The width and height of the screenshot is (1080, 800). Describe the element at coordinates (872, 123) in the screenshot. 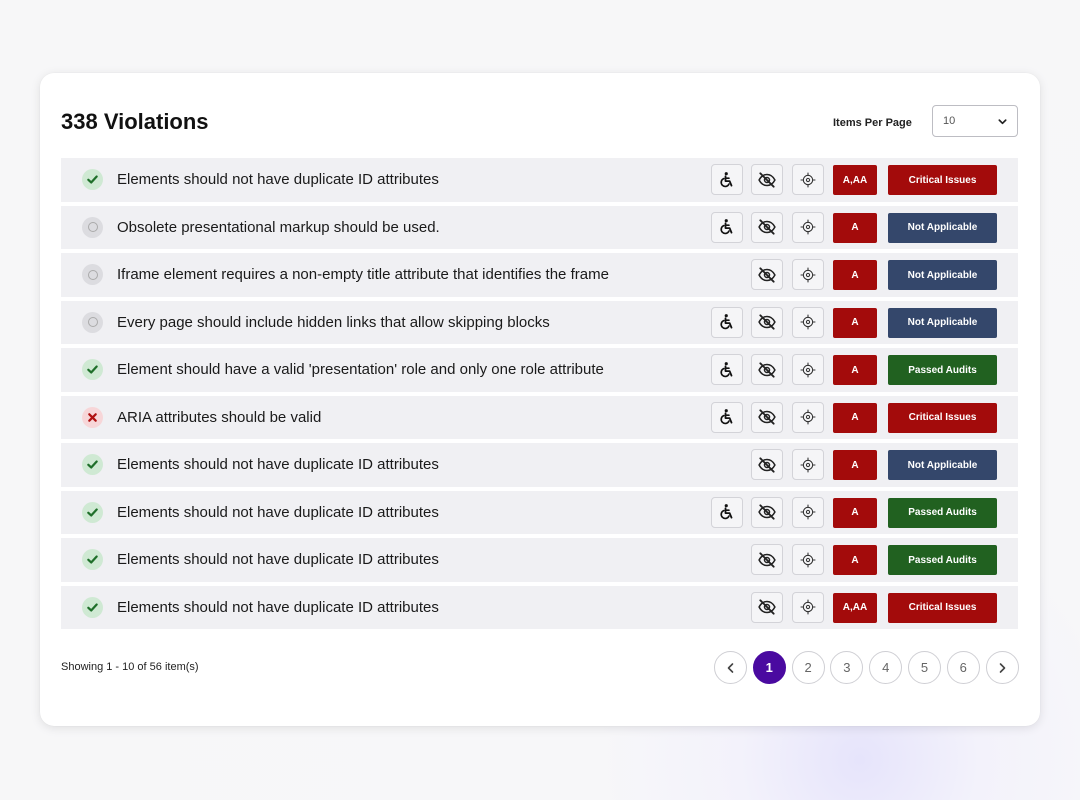

I see `items-per-page-label: Items Per Page` at that location.